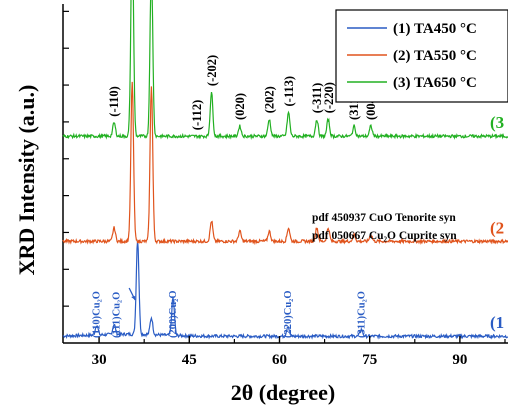 The width and height of the screenshot is (508, 407). I want to click on cu2o-peak-label: (200)Cu₂O, so click(173, 314).